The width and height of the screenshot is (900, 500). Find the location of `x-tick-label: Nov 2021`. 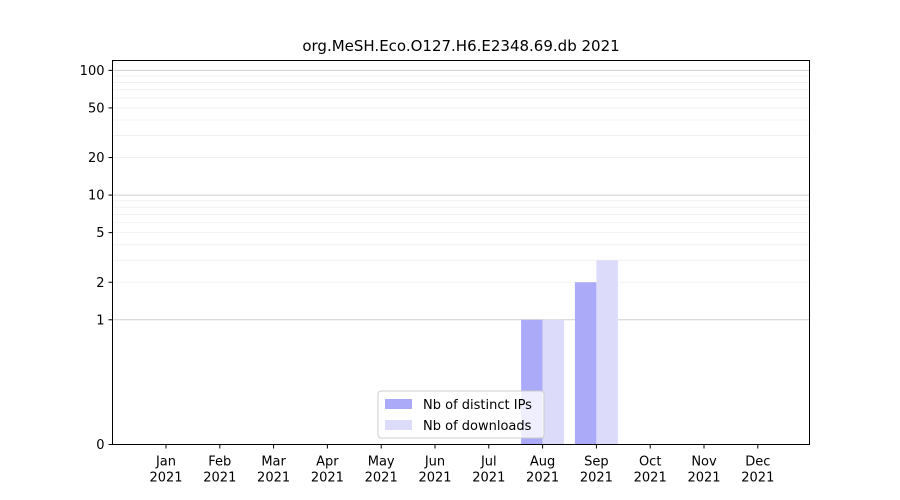

x-tick-label: Nov 2021 is located at coordinates (703, 470).